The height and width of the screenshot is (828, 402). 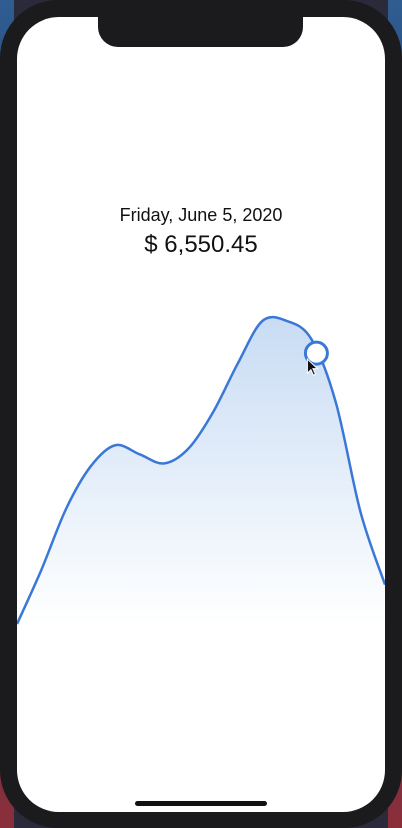 What do you see at coordinates (201, 244) in the screenshot?
I see `selected-price: $ 6,550.45` at bounding box center [201, 244].